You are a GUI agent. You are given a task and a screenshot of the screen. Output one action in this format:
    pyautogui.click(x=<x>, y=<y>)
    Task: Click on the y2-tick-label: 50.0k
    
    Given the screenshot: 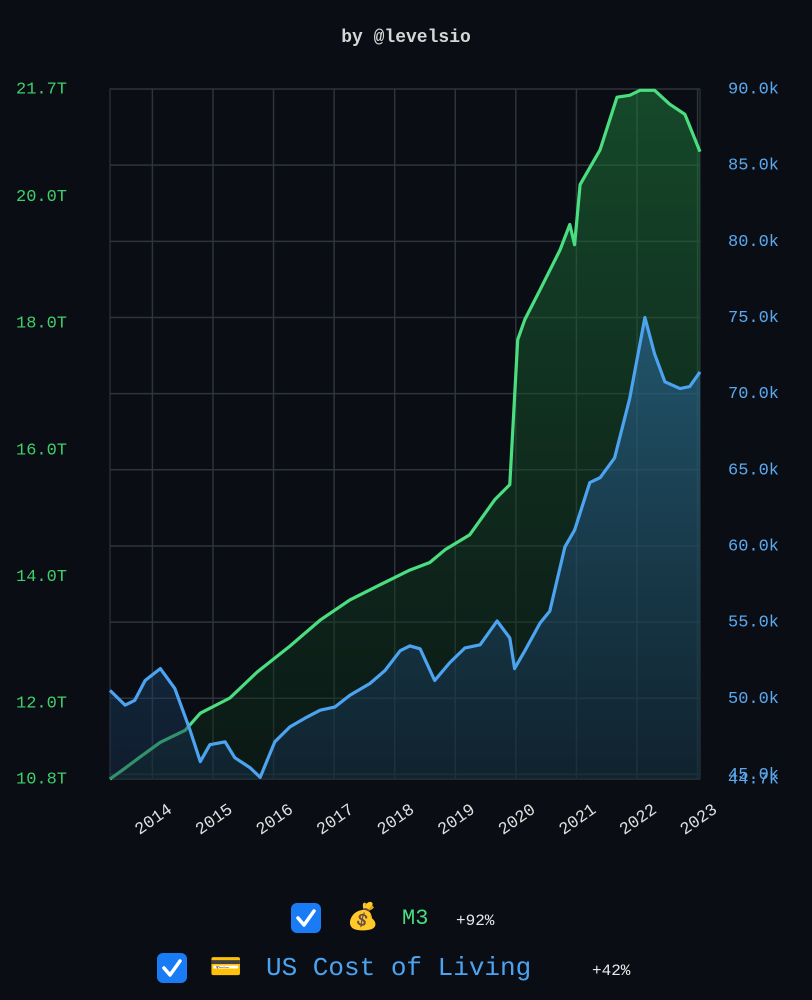 What is the action you would take?
    pyautogui.click(x=753, y=699)
    